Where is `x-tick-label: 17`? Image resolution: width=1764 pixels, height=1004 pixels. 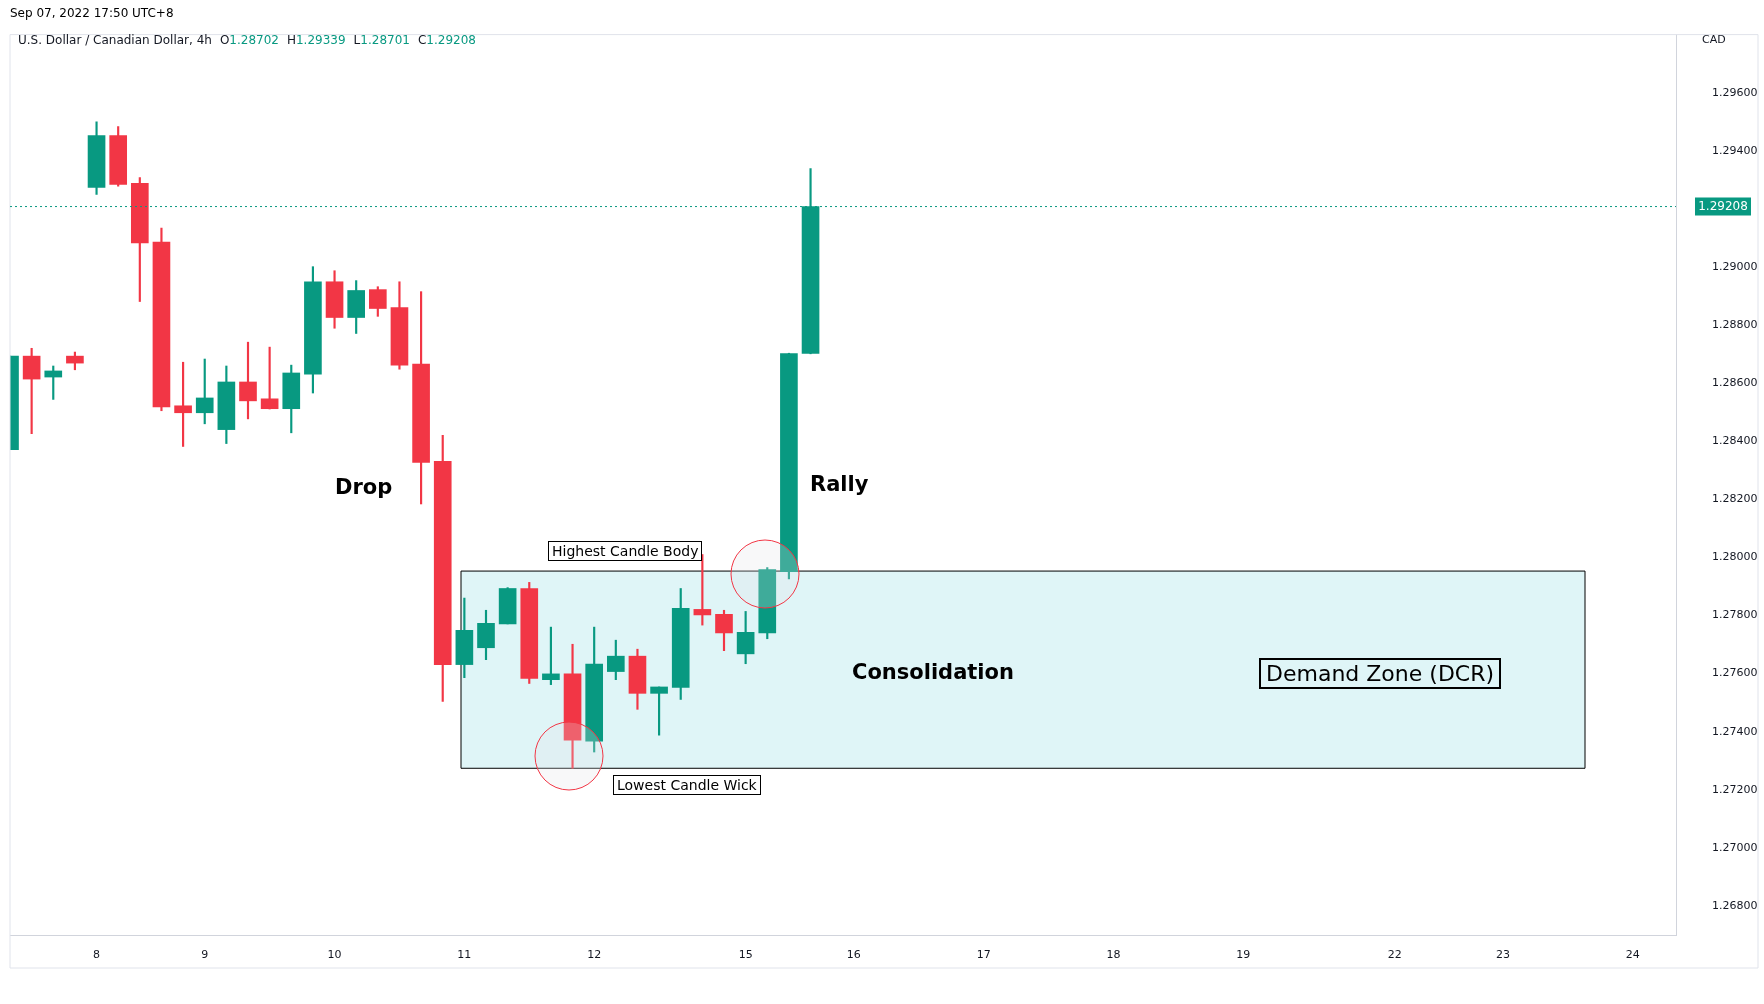
x-tick-label: 17 is located at coordinates (983, 955).